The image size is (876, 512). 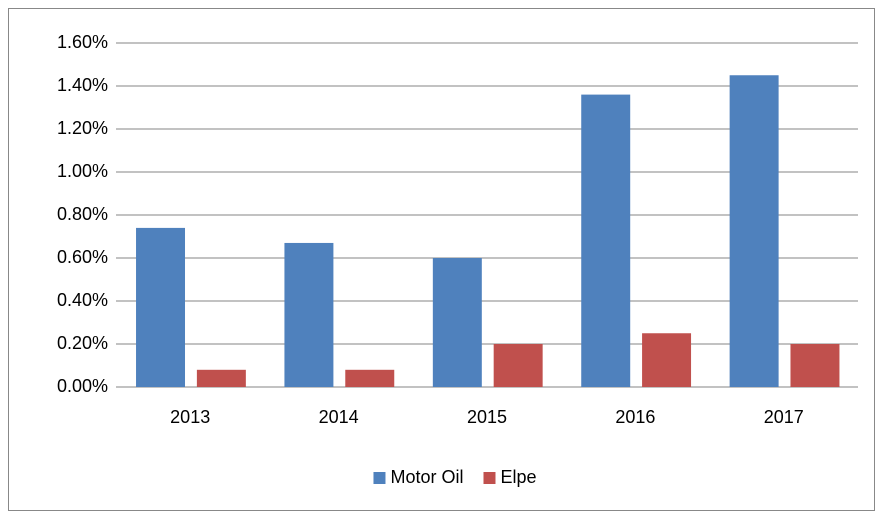 What do you see at coordinates (82, 128) in the screenshot?
I see `y-tick-label: 1.20%` at bounding box center [82, 128].